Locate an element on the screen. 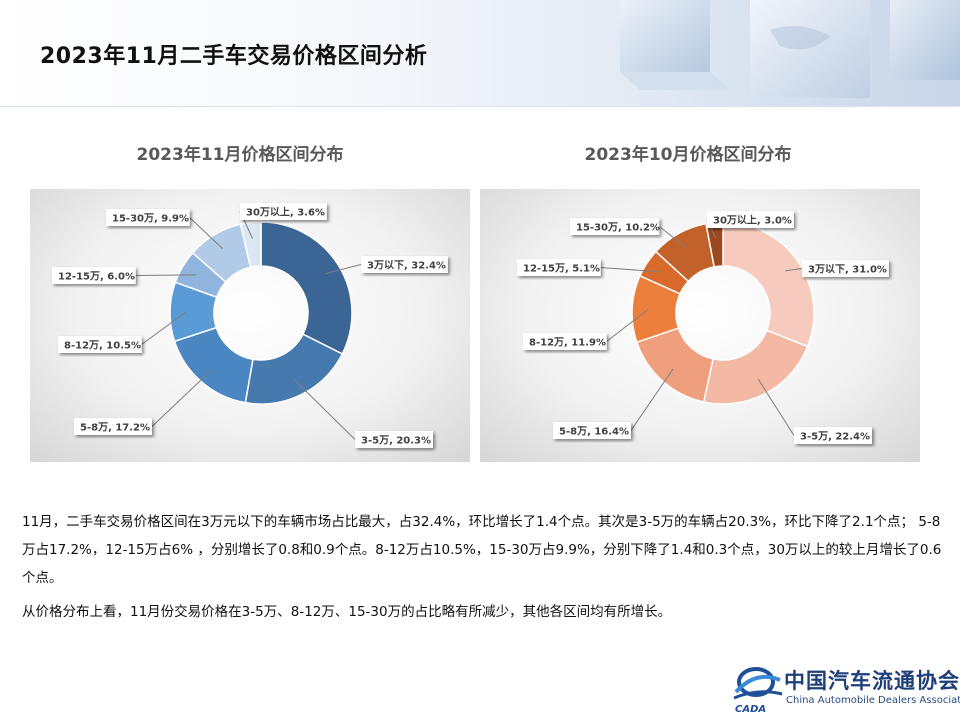 This screenshot has width=960, height=720. association-name: 中国汽车流通协会 is located at coordinates (872, 680).